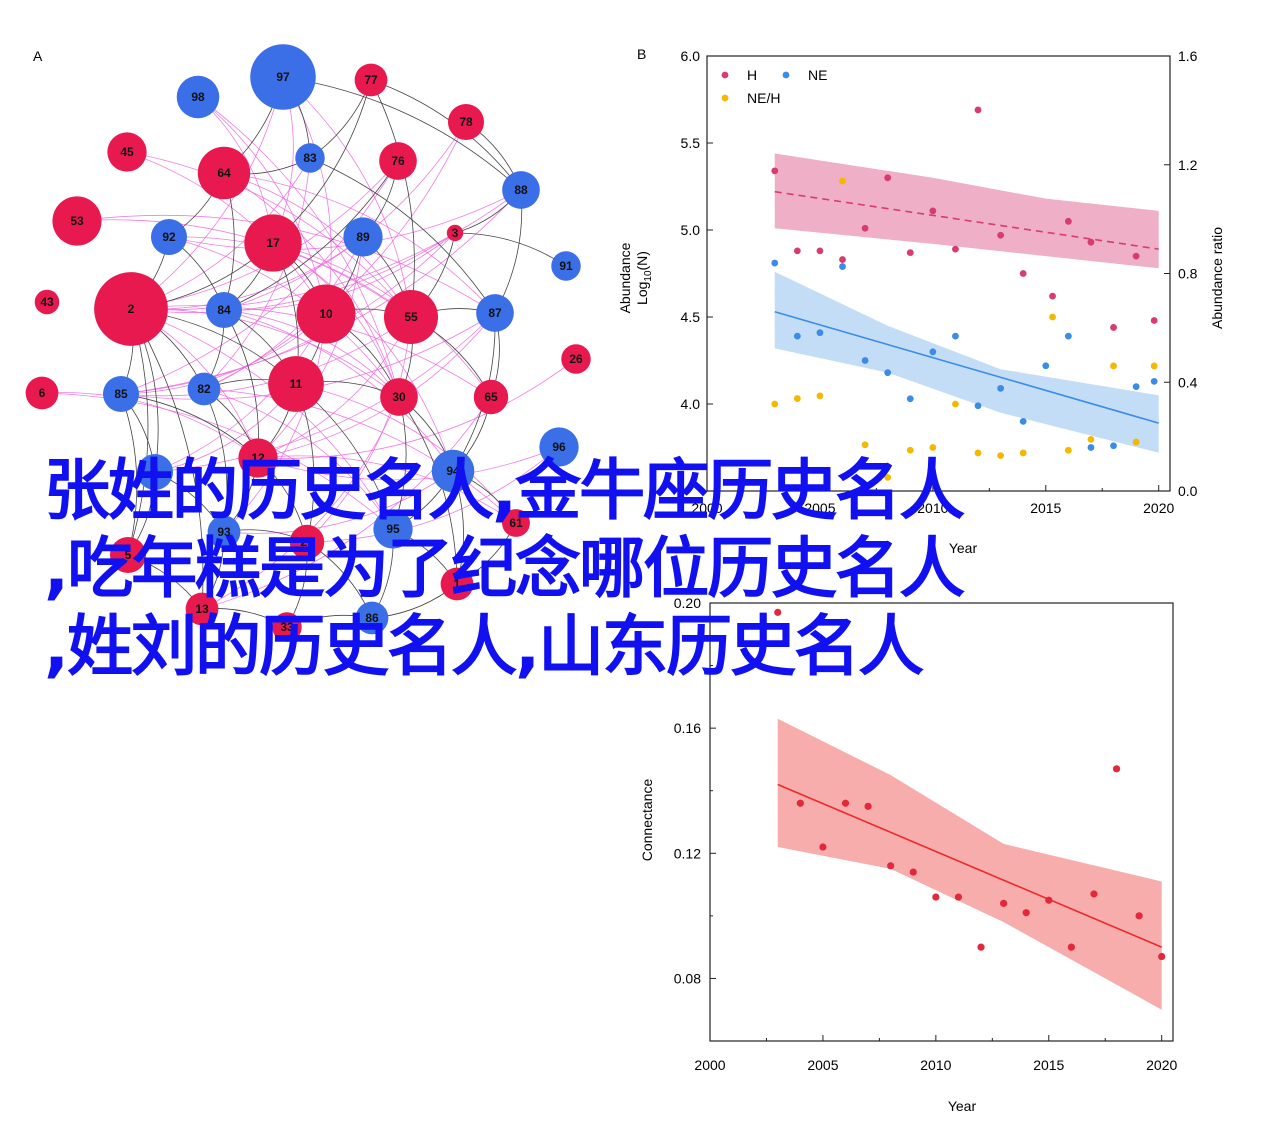 The image size is (1269, 1130). I want to click on node-label: 6, so click(42, 393).